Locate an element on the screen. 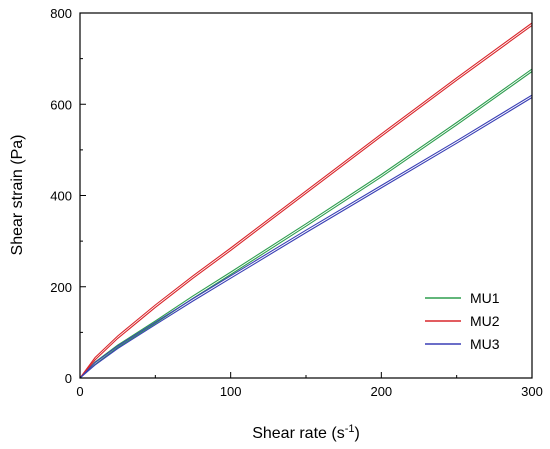 This screenshot has height=449, width=550. x-axis-title-suffix: ) is located at coordinates (356, 433).